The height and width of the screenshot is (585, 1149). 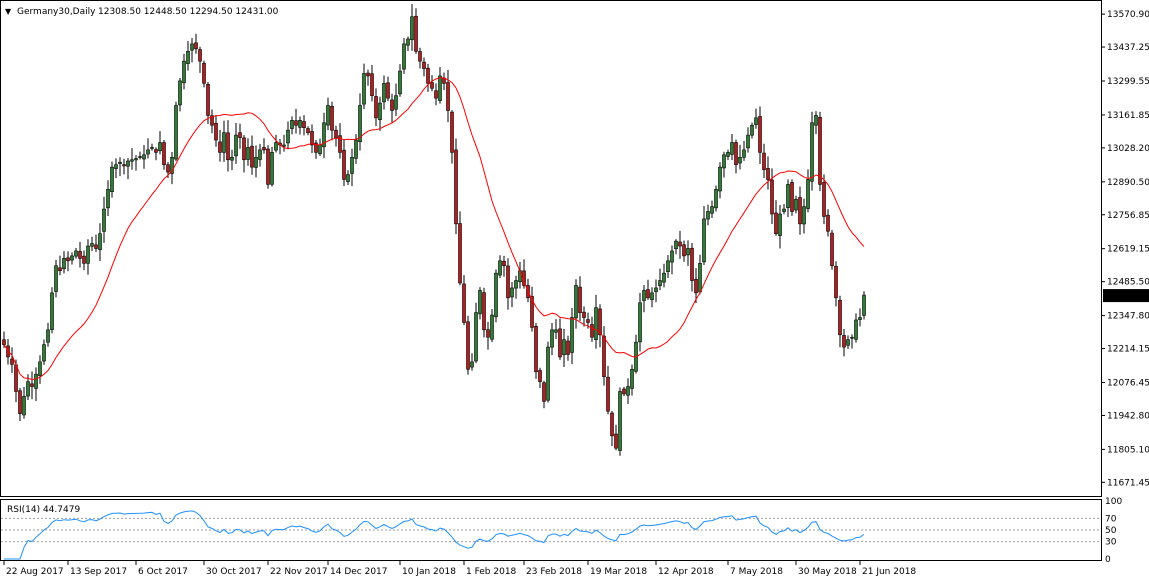 I want to click on price-tick-label: 13028.20, so click(x=1128, y=149).